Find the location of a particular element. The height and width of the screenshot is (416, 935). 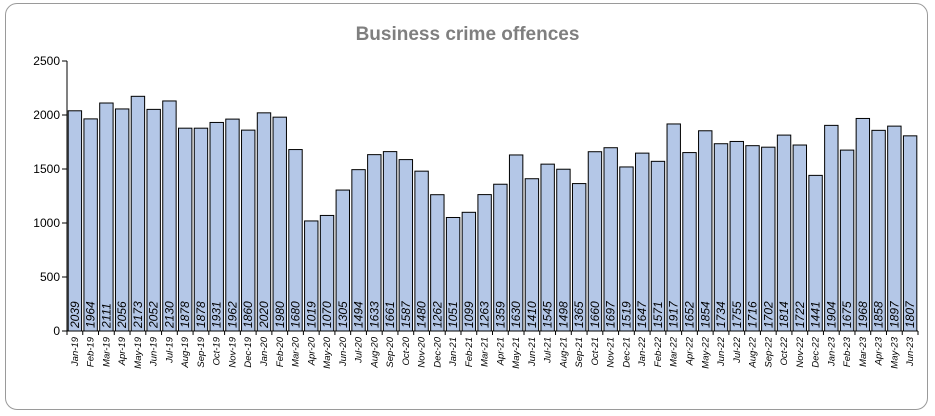

x-tick-label: May-21 is located at coordinates (516, 353).